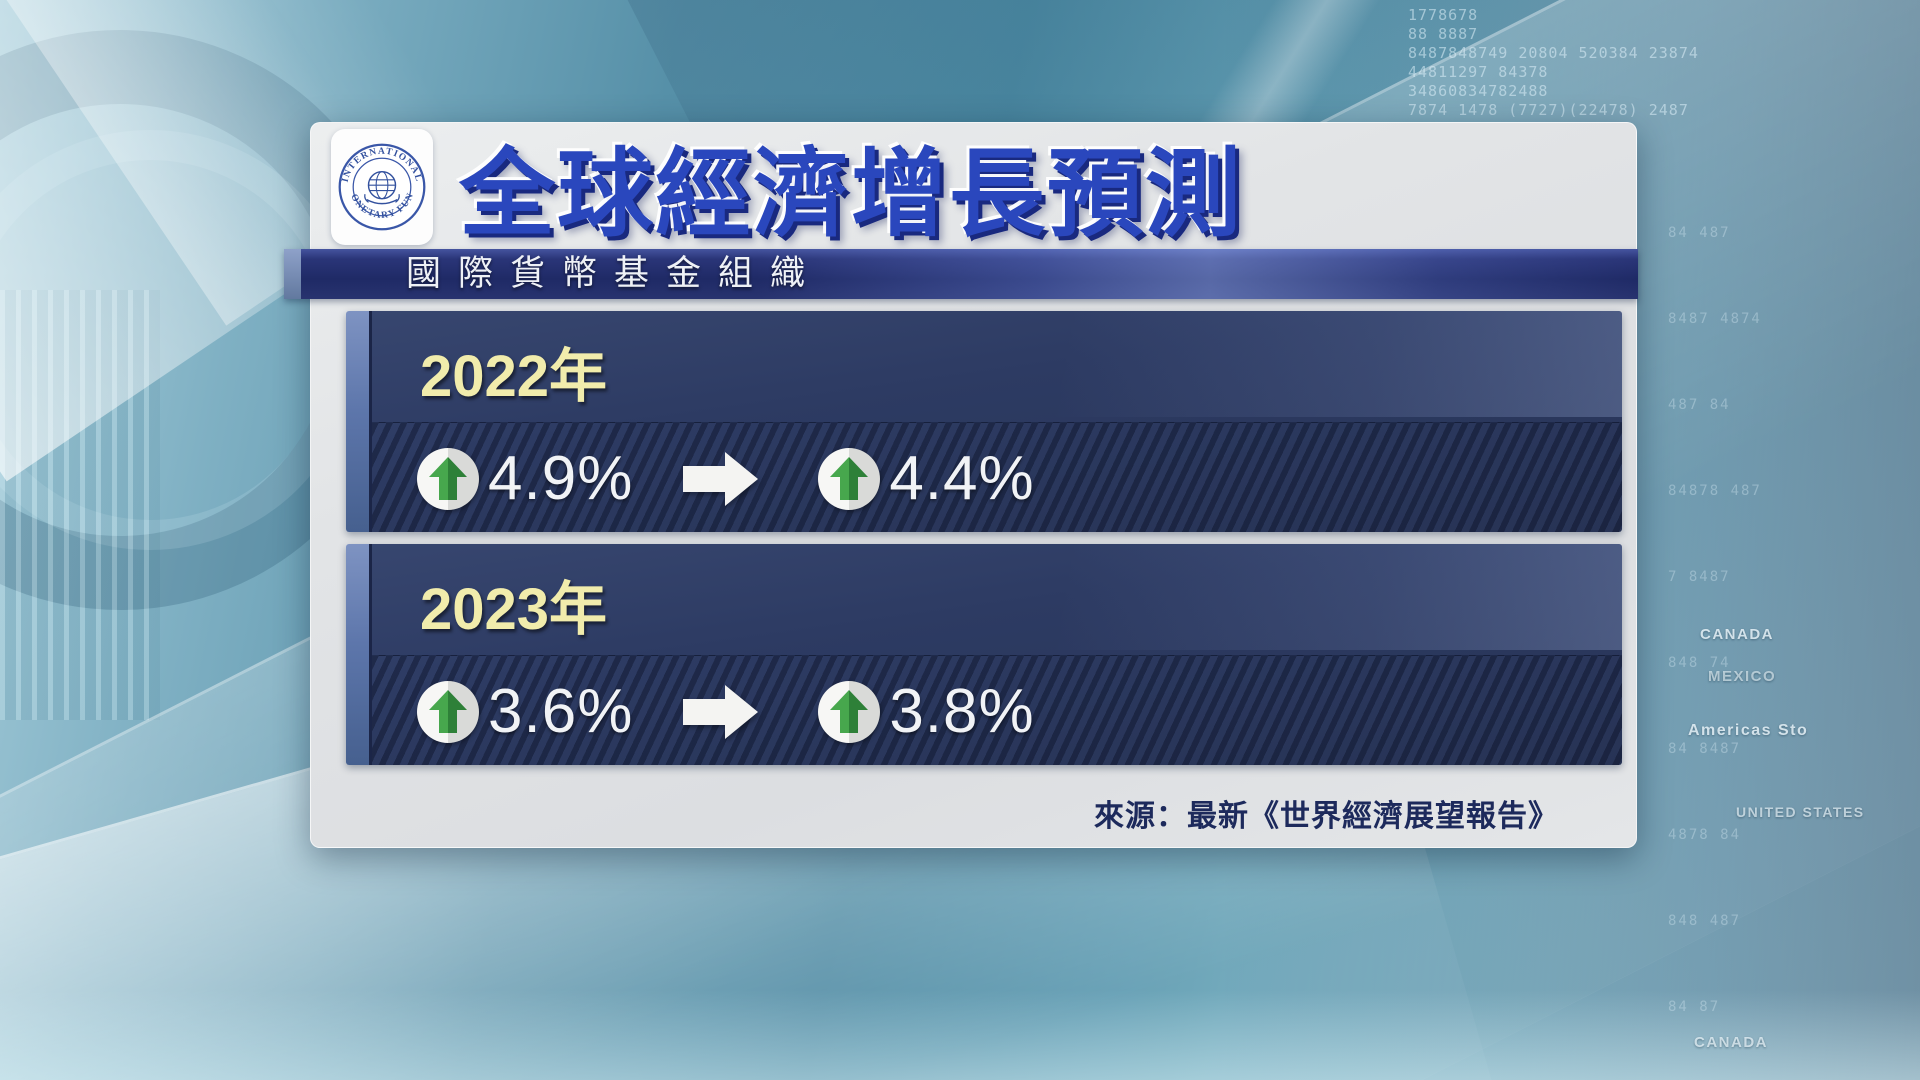 The width and height of the screenshot is (1920, 1080). I want to click on imf-seal-icon: INTERNATIONAL MONETARY FUND, so click(381, 186).